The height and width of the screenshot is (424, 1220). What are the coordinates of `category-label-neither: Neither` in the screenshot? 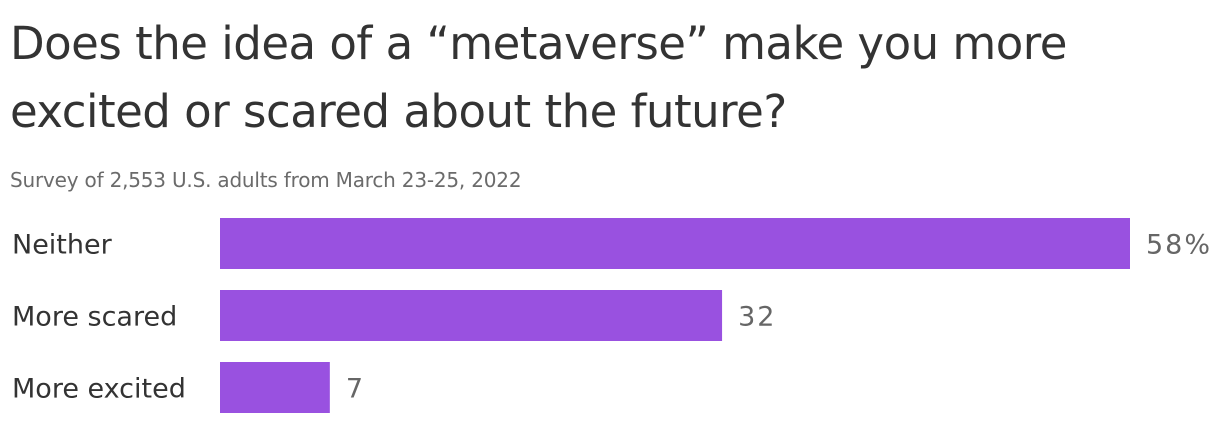 It's located at (62, 245).